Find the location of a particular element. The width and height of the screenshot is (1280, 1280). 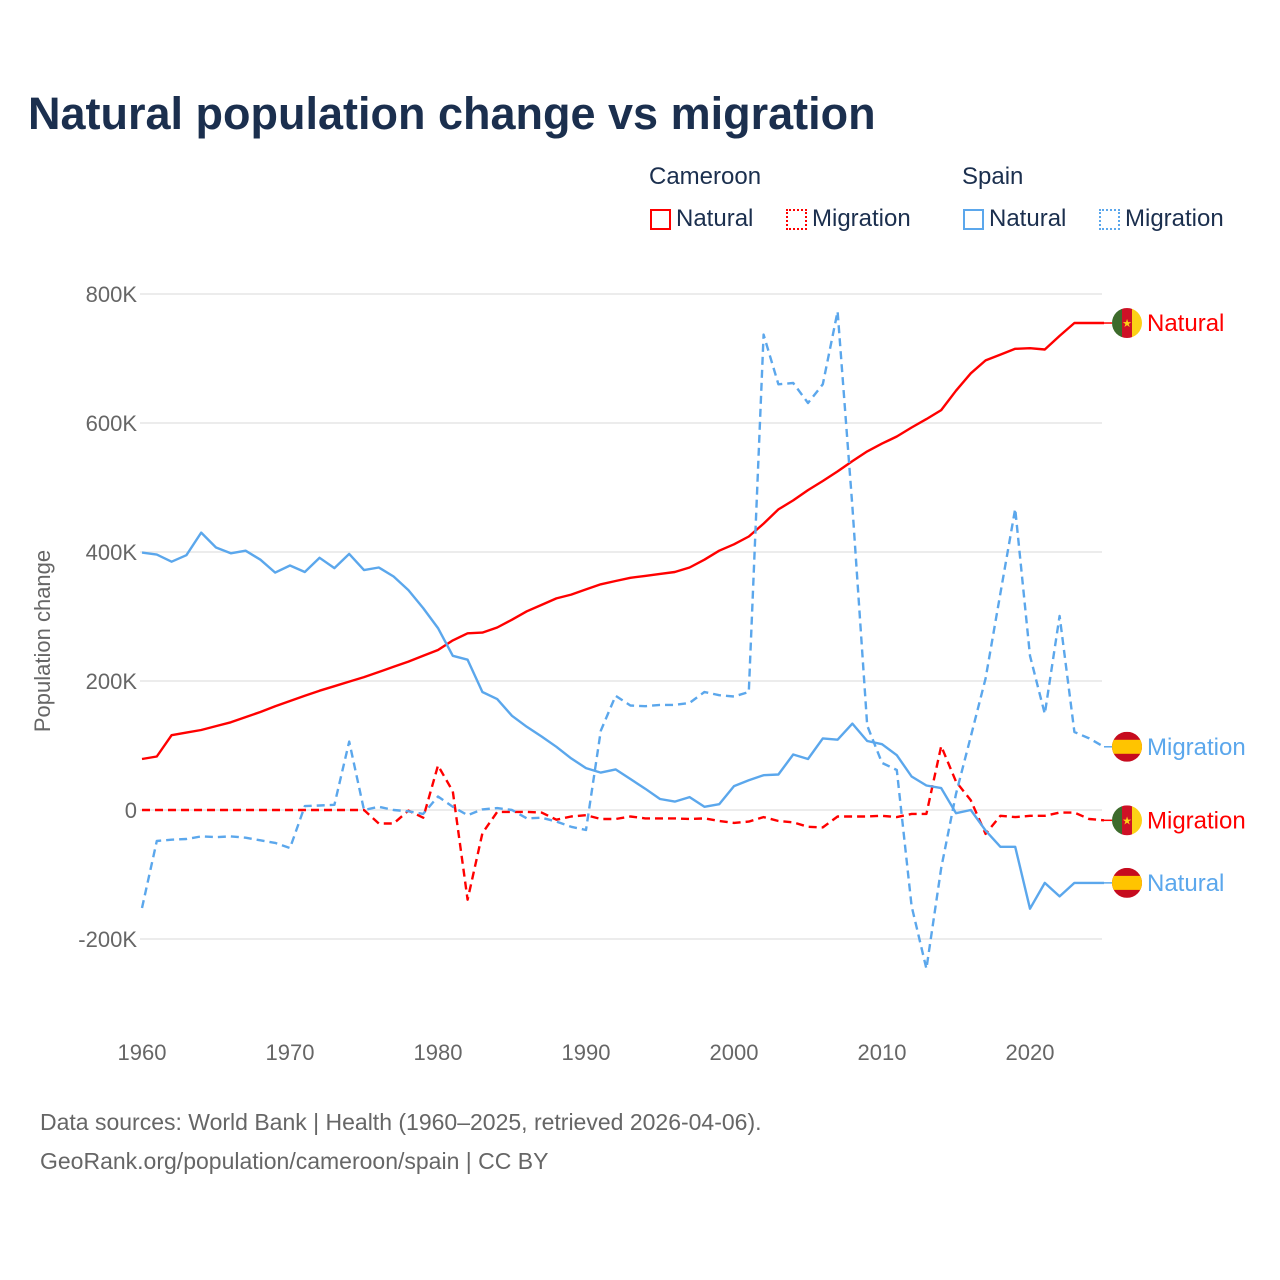

legend-group-cameroon: Cameroon is located at coordinates (705, 176).